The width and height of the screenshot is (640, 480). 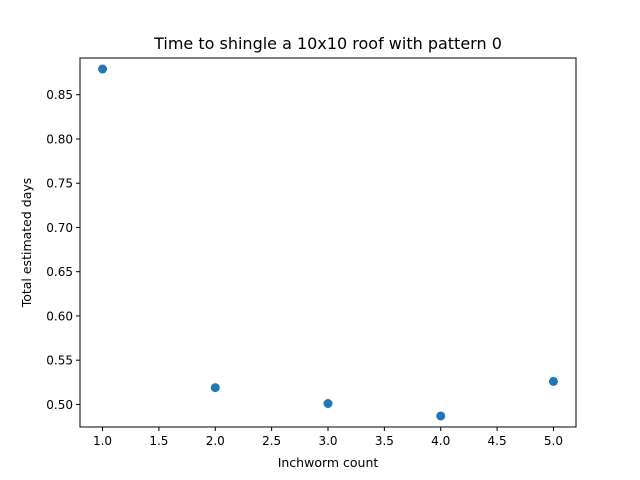 I want to click on x-tick-label: 1.5, so click(x=158, y=441).